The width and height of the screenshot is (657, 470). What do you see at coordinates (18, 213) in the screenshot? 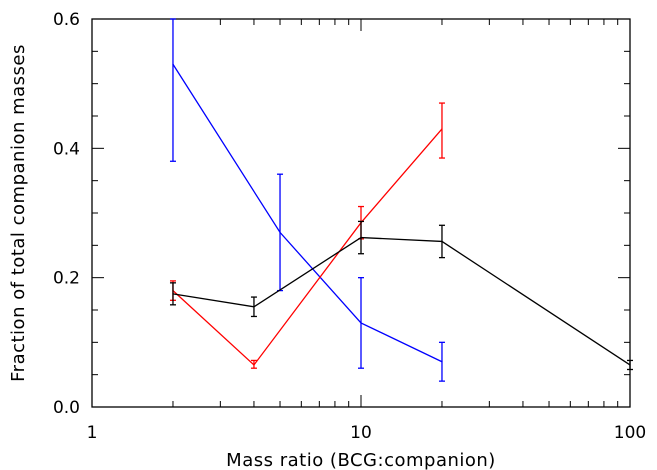
I see `y-axis-label: Fraction of total companion masses` at bounding box center [18, 213].